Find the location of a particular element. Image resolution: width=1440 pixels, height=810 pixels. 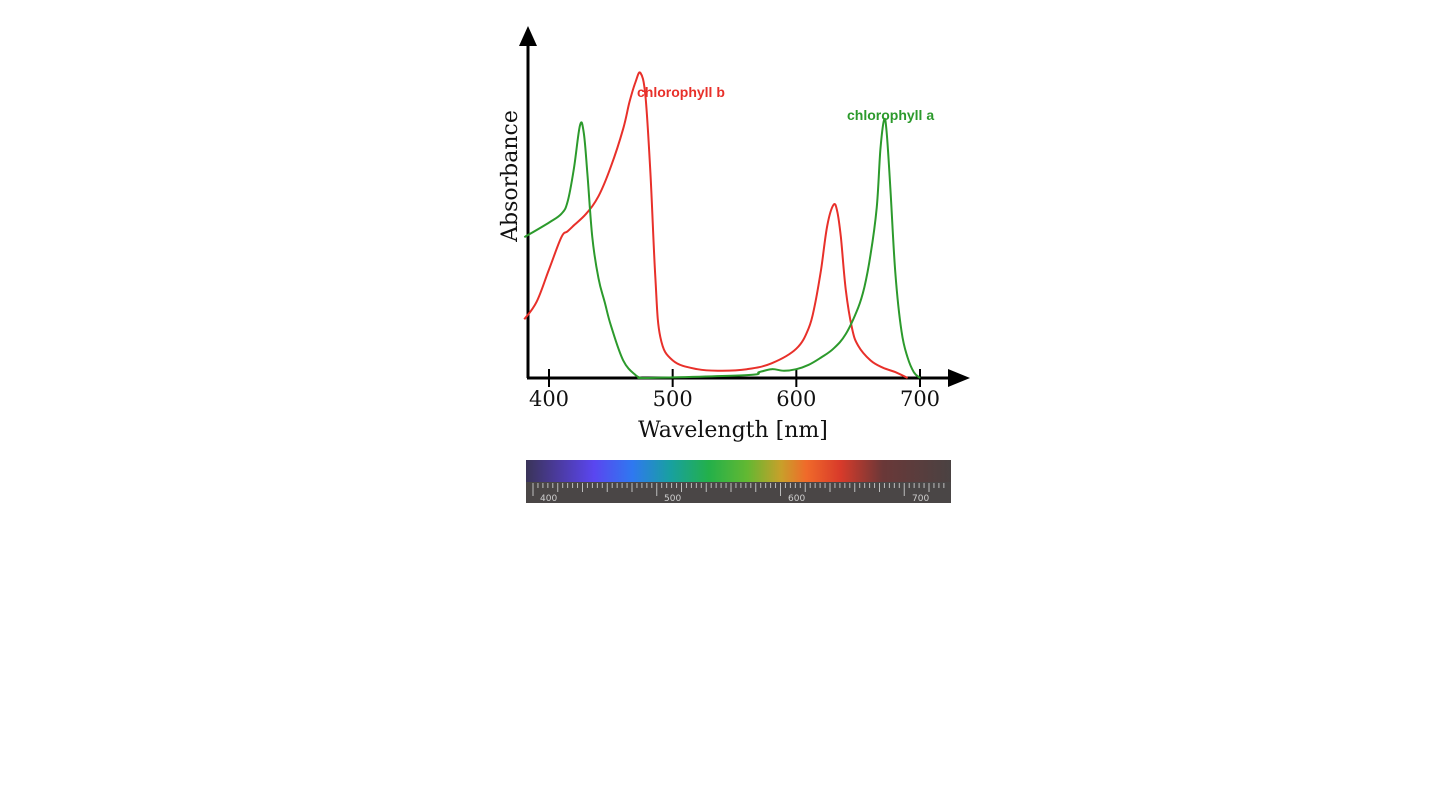

spectrum-scale-band is located at coordinates (738, 492).